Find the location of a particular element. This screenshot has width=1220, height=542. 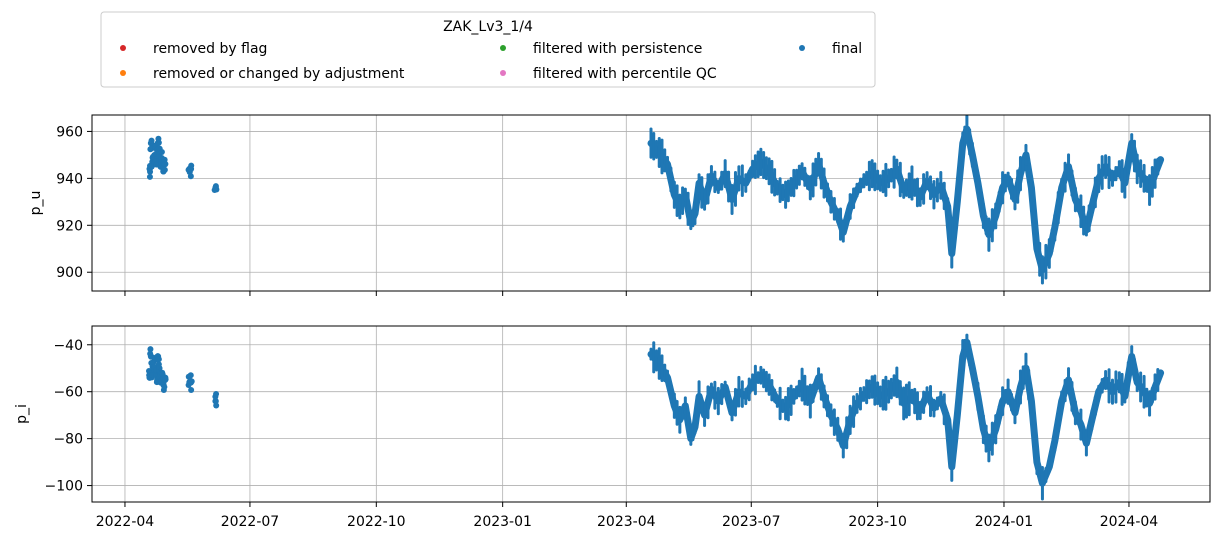

legend-label-removed-by-flag: removed by flag is located at coordinates (210, 49).